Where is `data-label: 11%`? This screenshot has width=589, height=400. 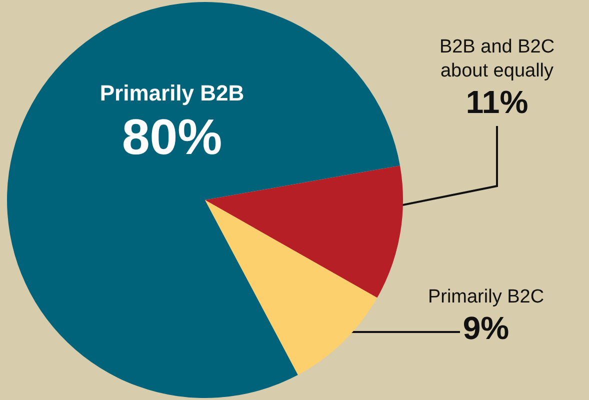
data-label: 11% is located at coordinates (497, 102).